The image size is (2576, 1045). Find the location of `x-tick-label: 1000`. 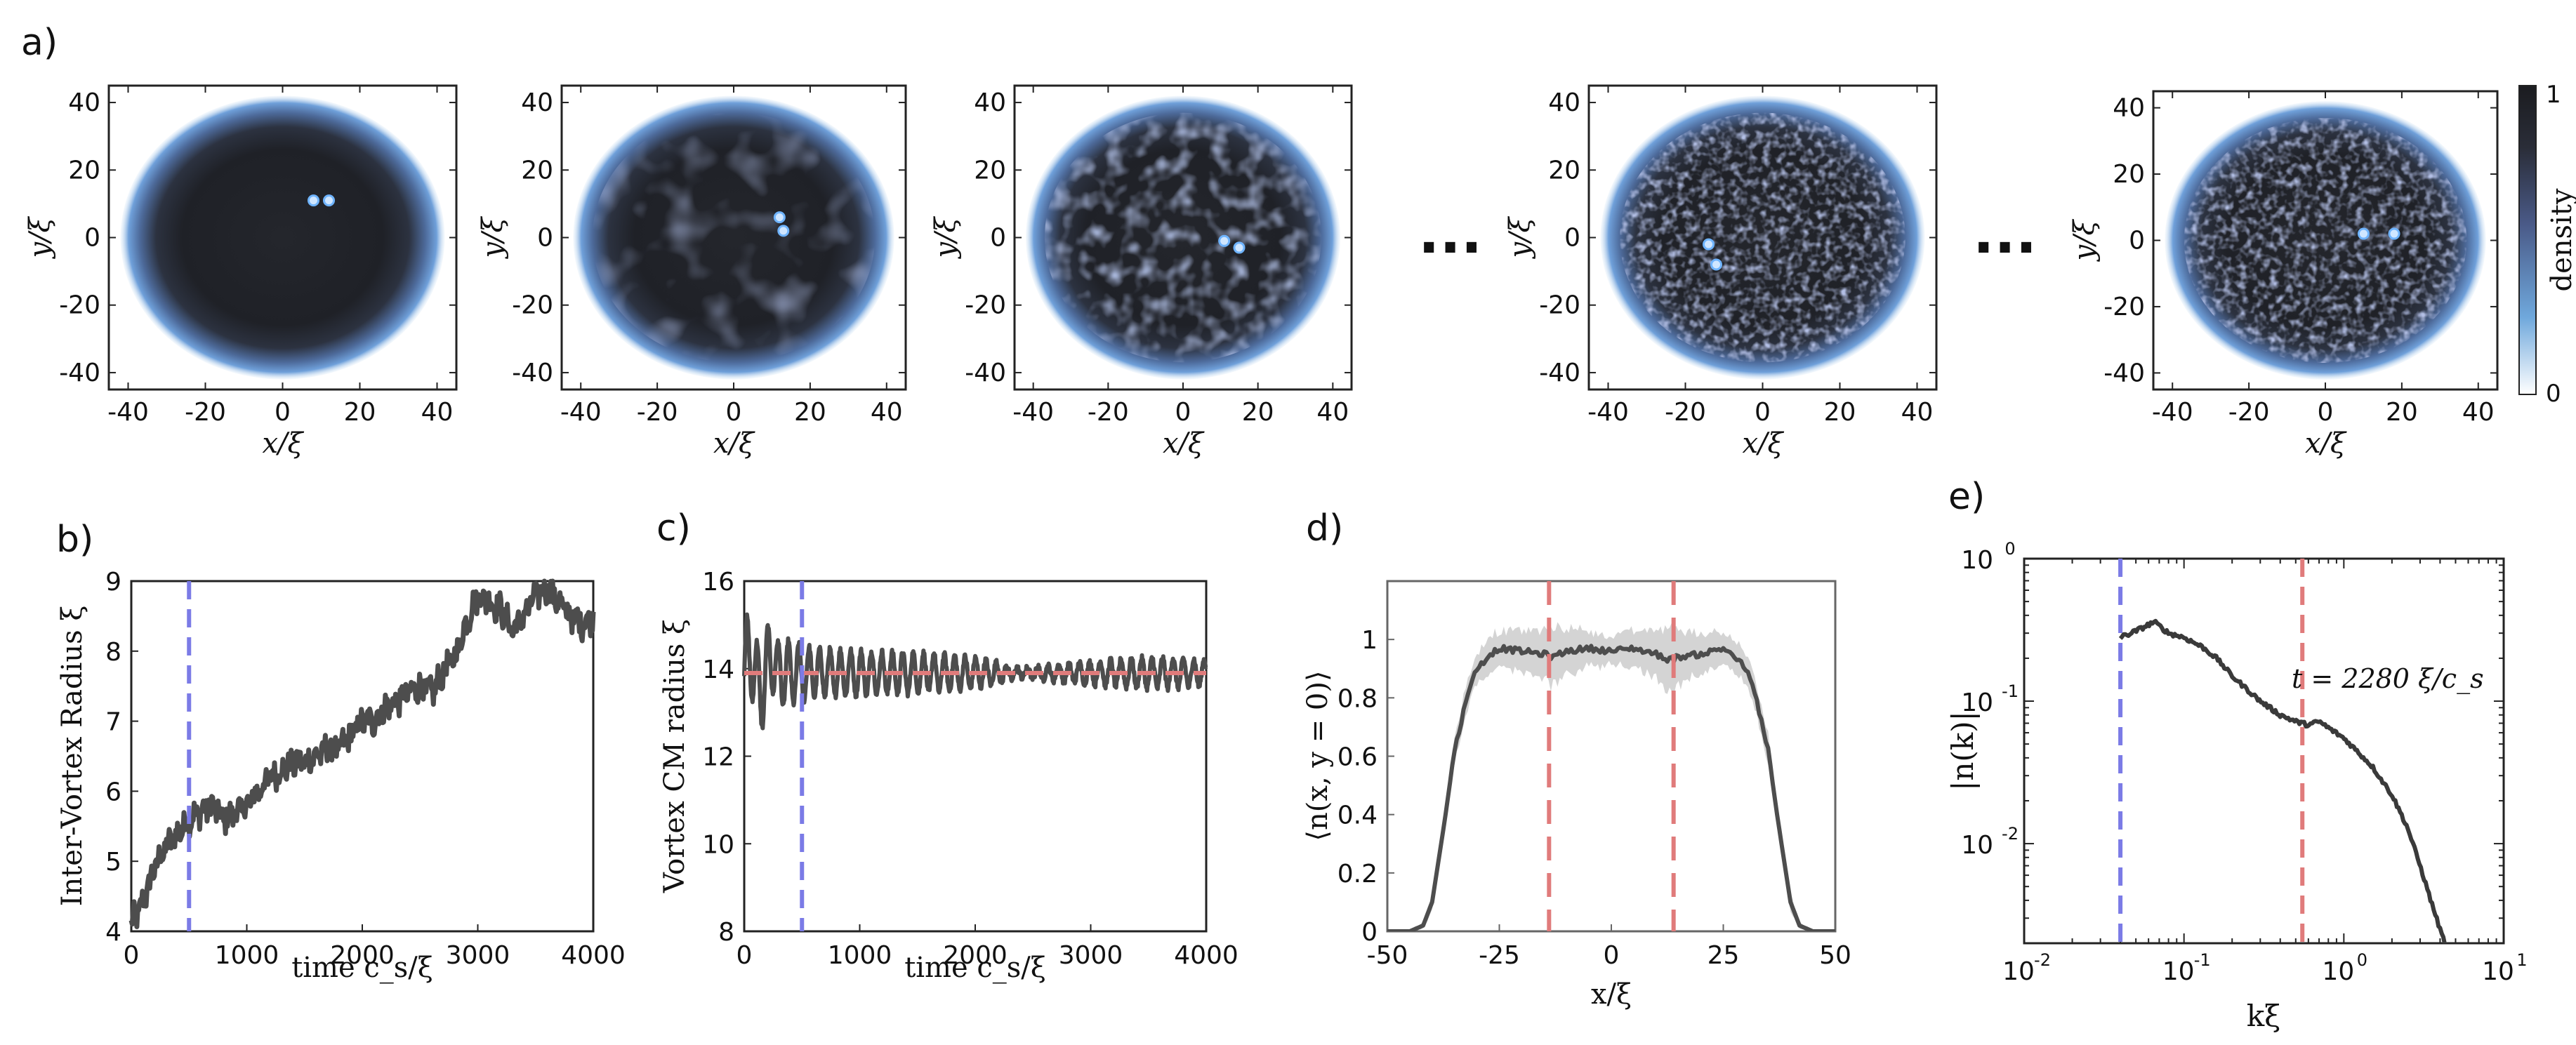

x-tick-label: 1000 is located at coordinates (247, 955).